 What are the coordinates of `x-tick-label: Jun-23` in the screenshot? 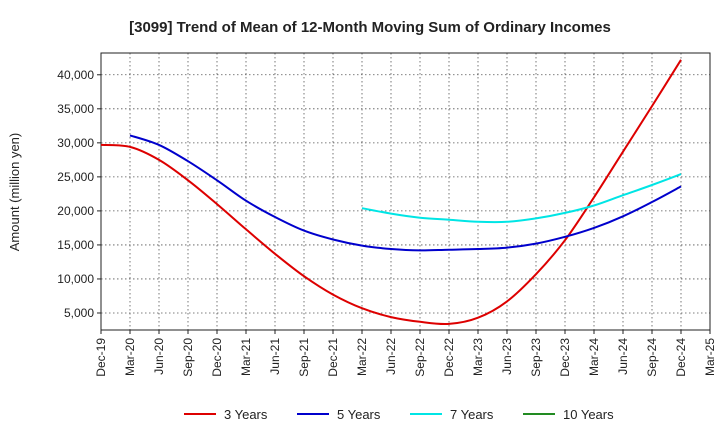 It's located at (507, 356).